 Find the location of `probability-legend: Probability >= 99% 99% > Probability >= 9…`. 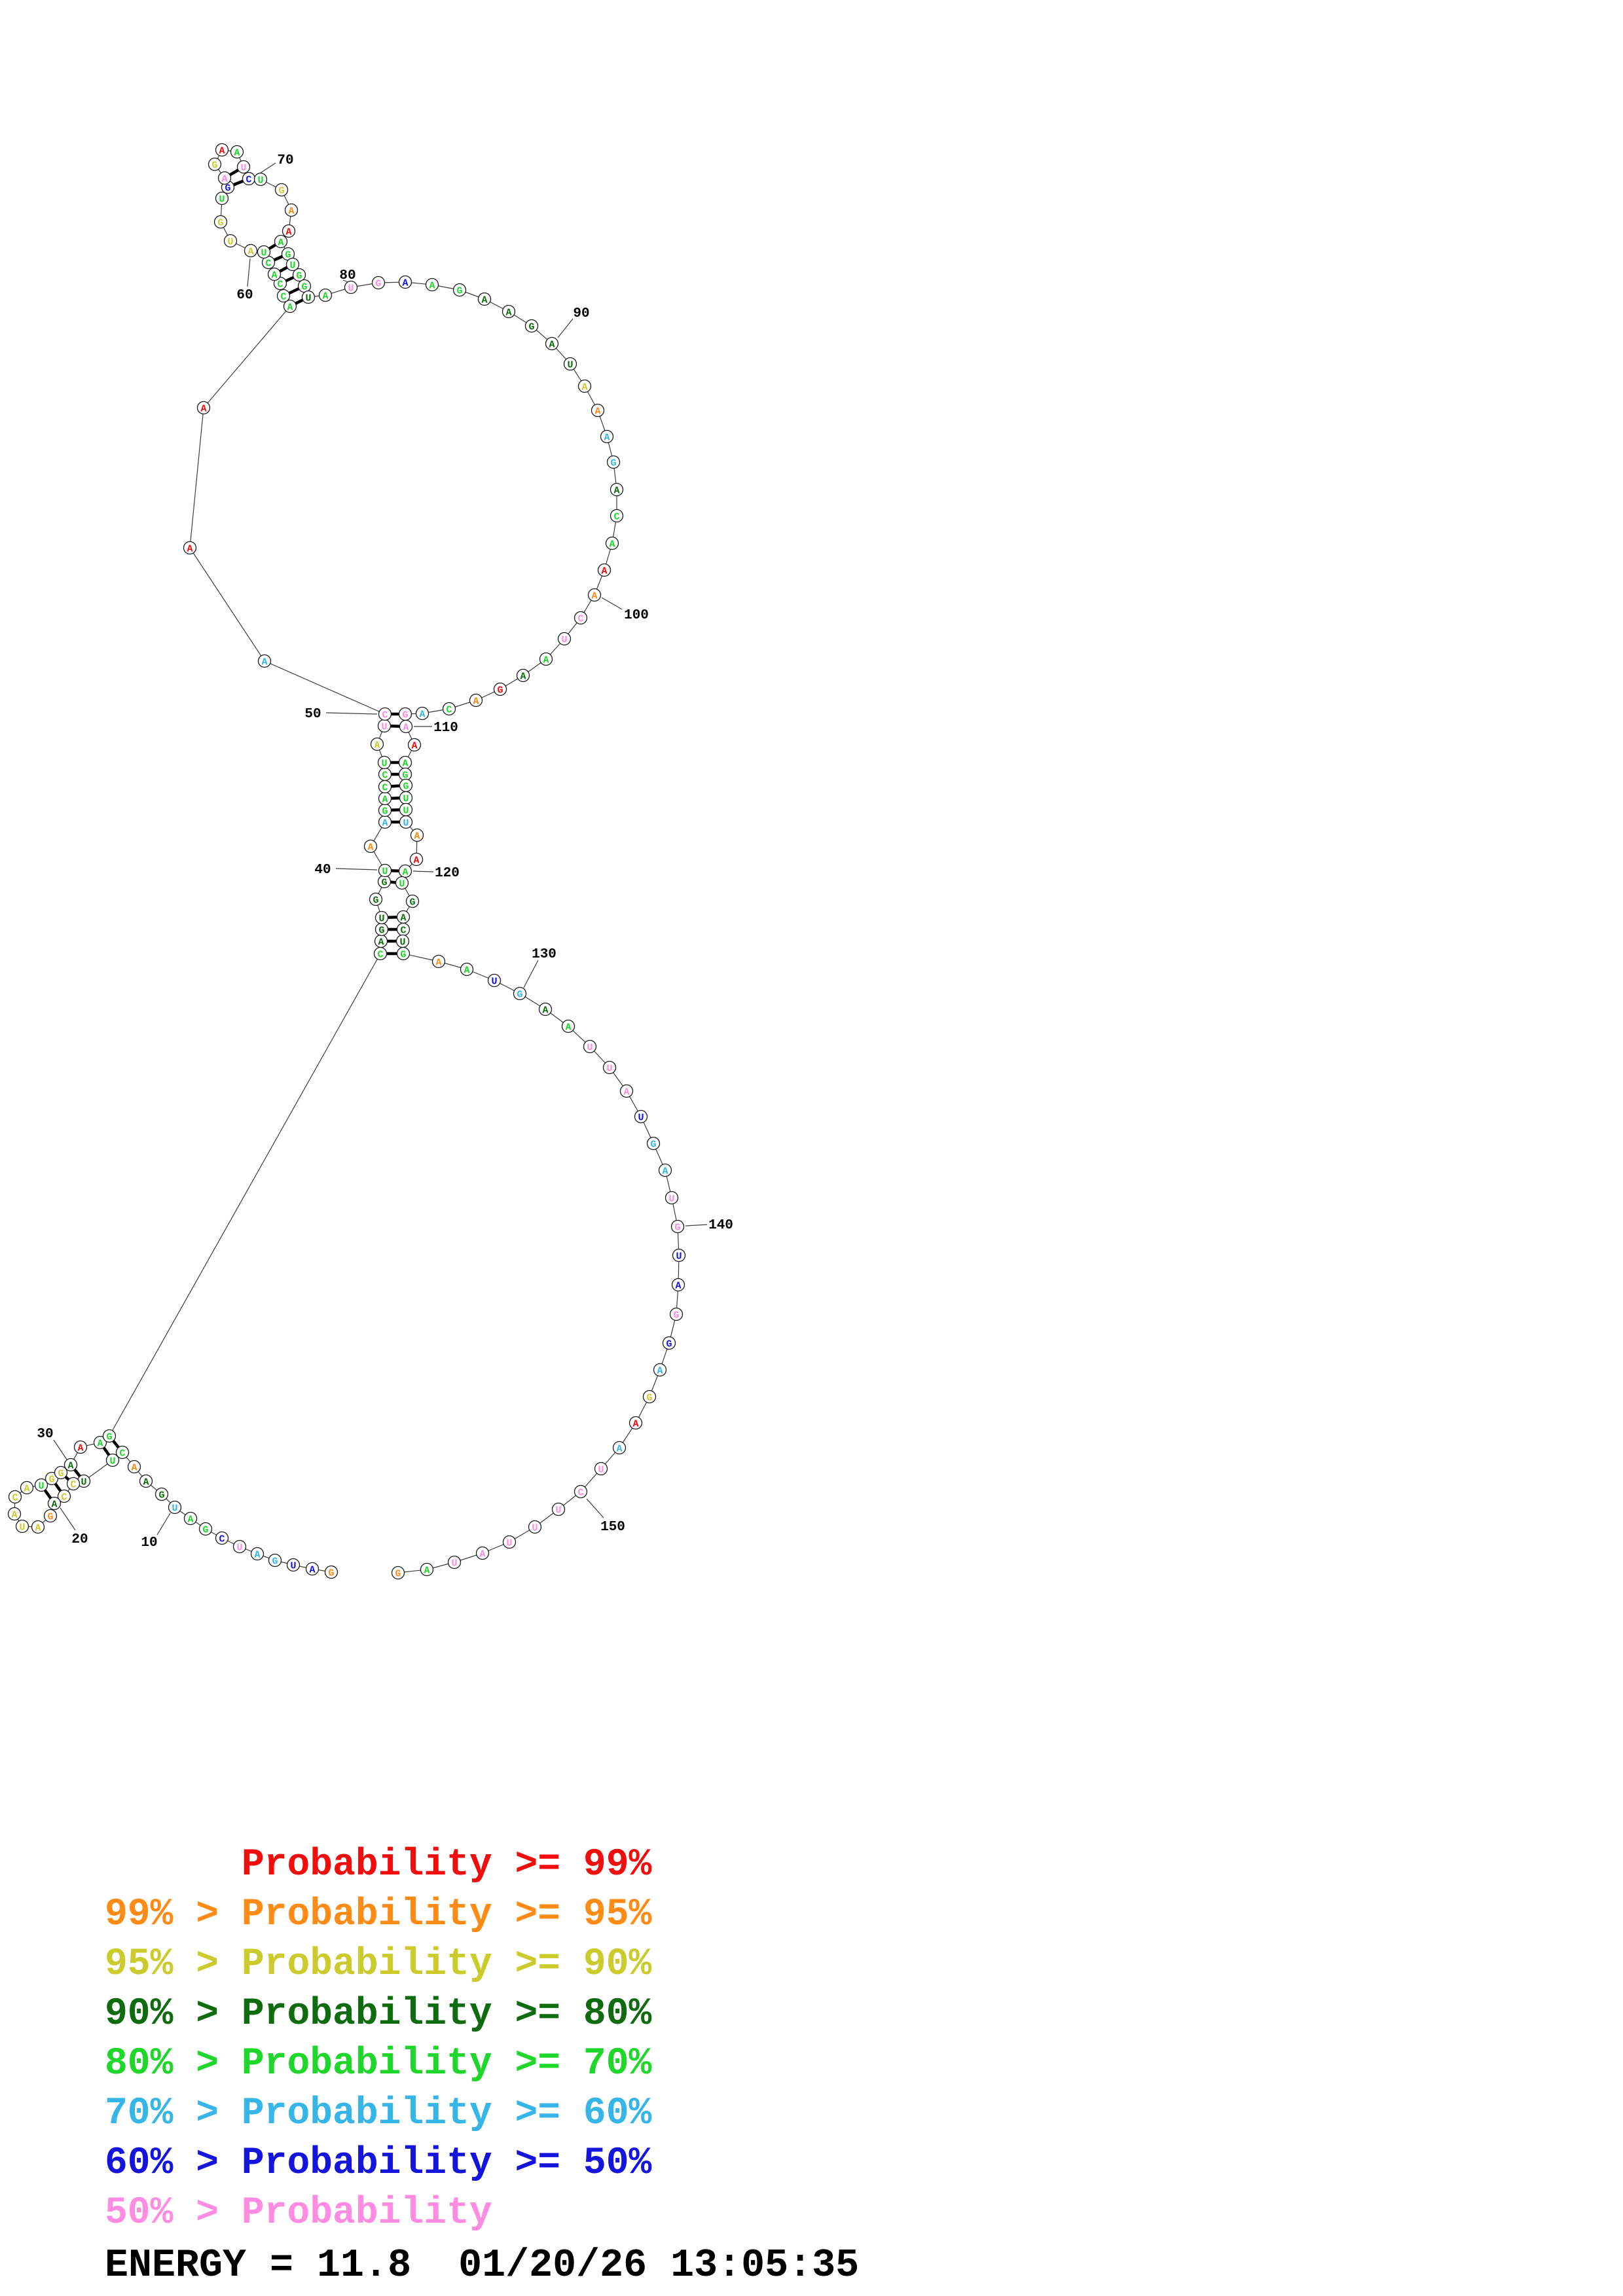

probability-legend: Probability >= 99% 99% > Probability >= 9… is located at coordinates (378, 2039).